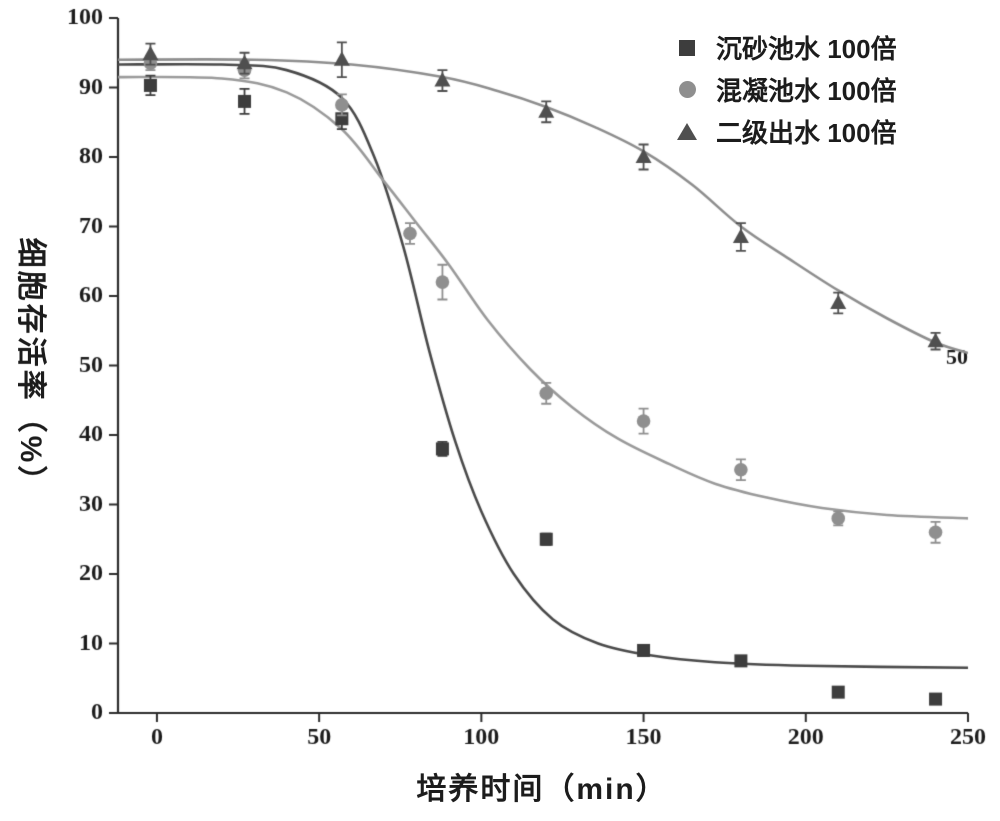 This screenshot has width=1000, height=821. What do you see at coordinates (30, 368) in the screenshot?
I see `y-axis-title: 细胞存活率（%）` at bounding box center [30, 368].